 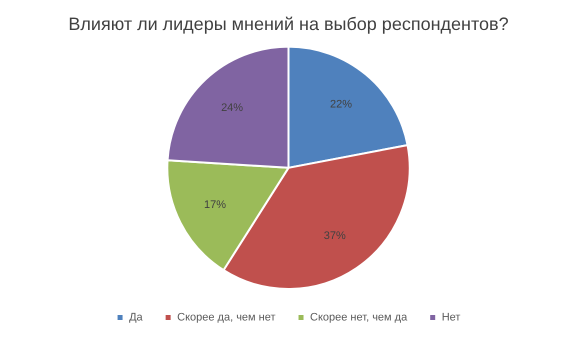 What do you see at coordinates (136, 318) in the screenshot?
I see `legend-label: Да` at bounding box center [136, 318].